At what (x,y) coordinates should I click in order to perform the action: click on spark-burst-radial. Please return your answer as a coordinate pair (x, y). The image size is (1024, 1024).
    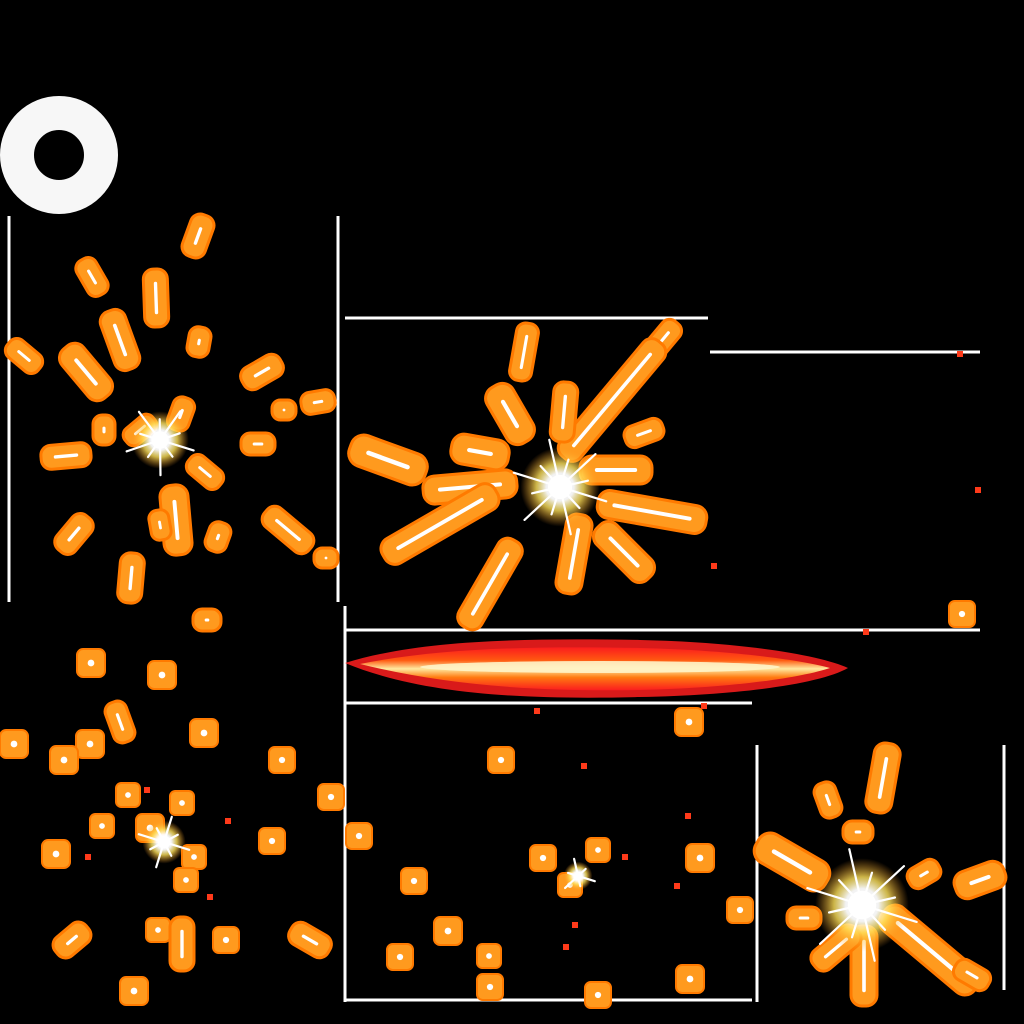
    Looking at the image, I should click on (528, 474).